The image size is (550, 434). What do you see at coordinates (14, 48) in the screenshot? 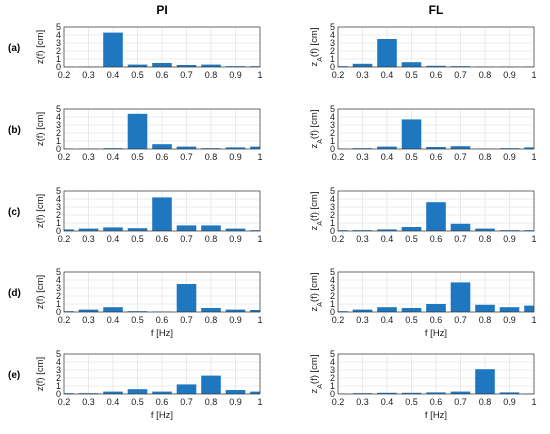
I see `row-label: (a)` at bounding box center [14, 48].